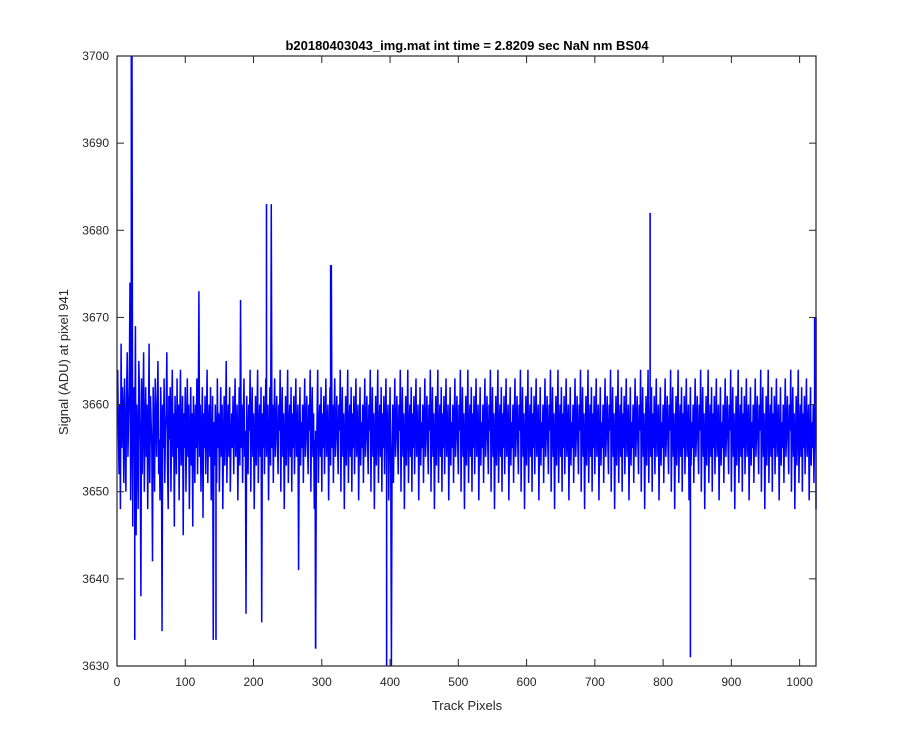  Describe the element at coordinates (527, 682) in the screenshot. I see `x-tick-label-600: 600` at that location.